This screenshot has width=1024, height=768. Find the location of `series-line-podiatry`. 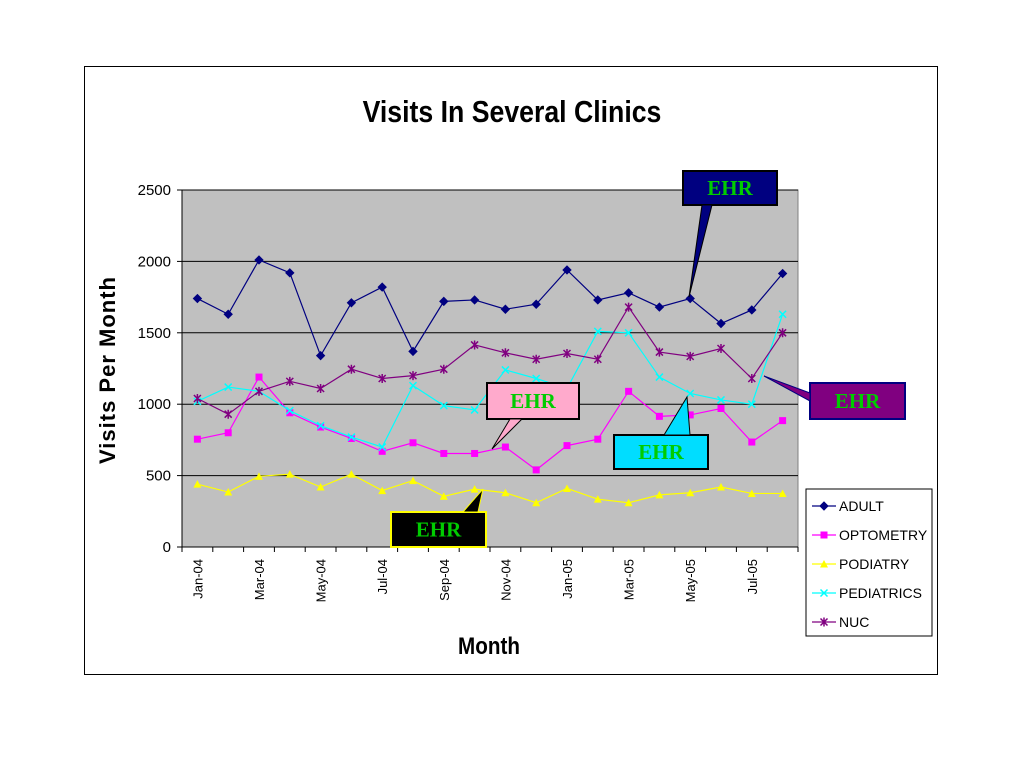

series-line-podiatry is located at coordinates (490, 488).